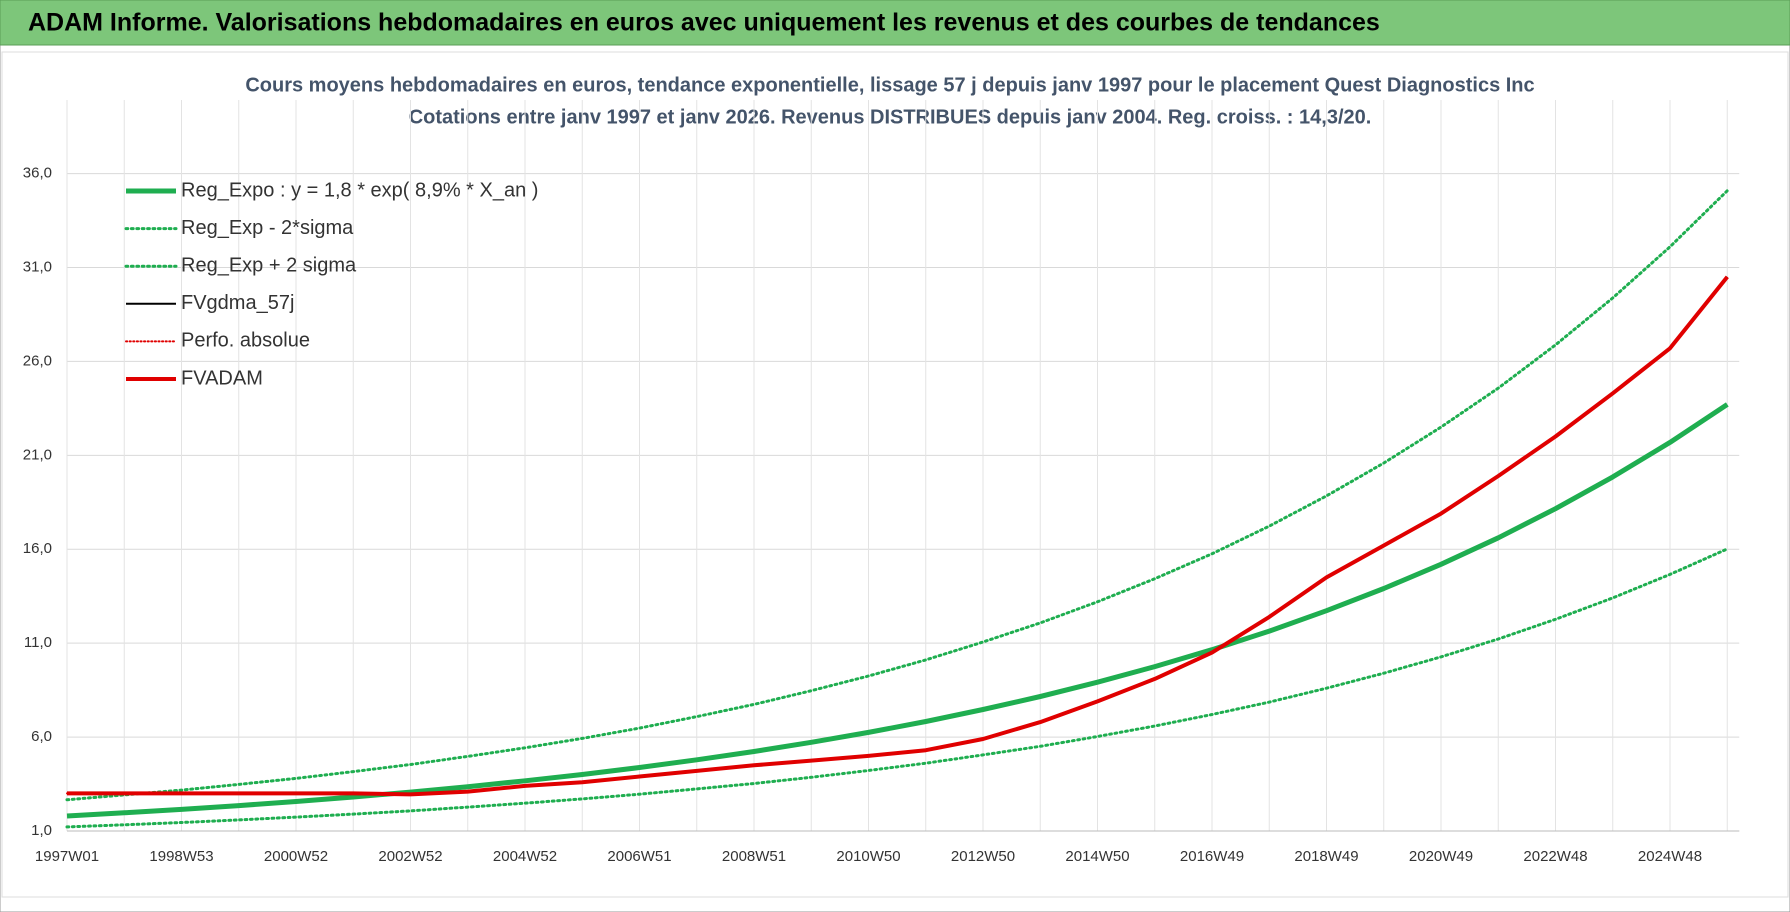 The image size is (1790, 912). What do you see at coordinates (868, 856) in the screenshot?
I see `x-tick-label: 2010W50` at bounding box center [868, 856].